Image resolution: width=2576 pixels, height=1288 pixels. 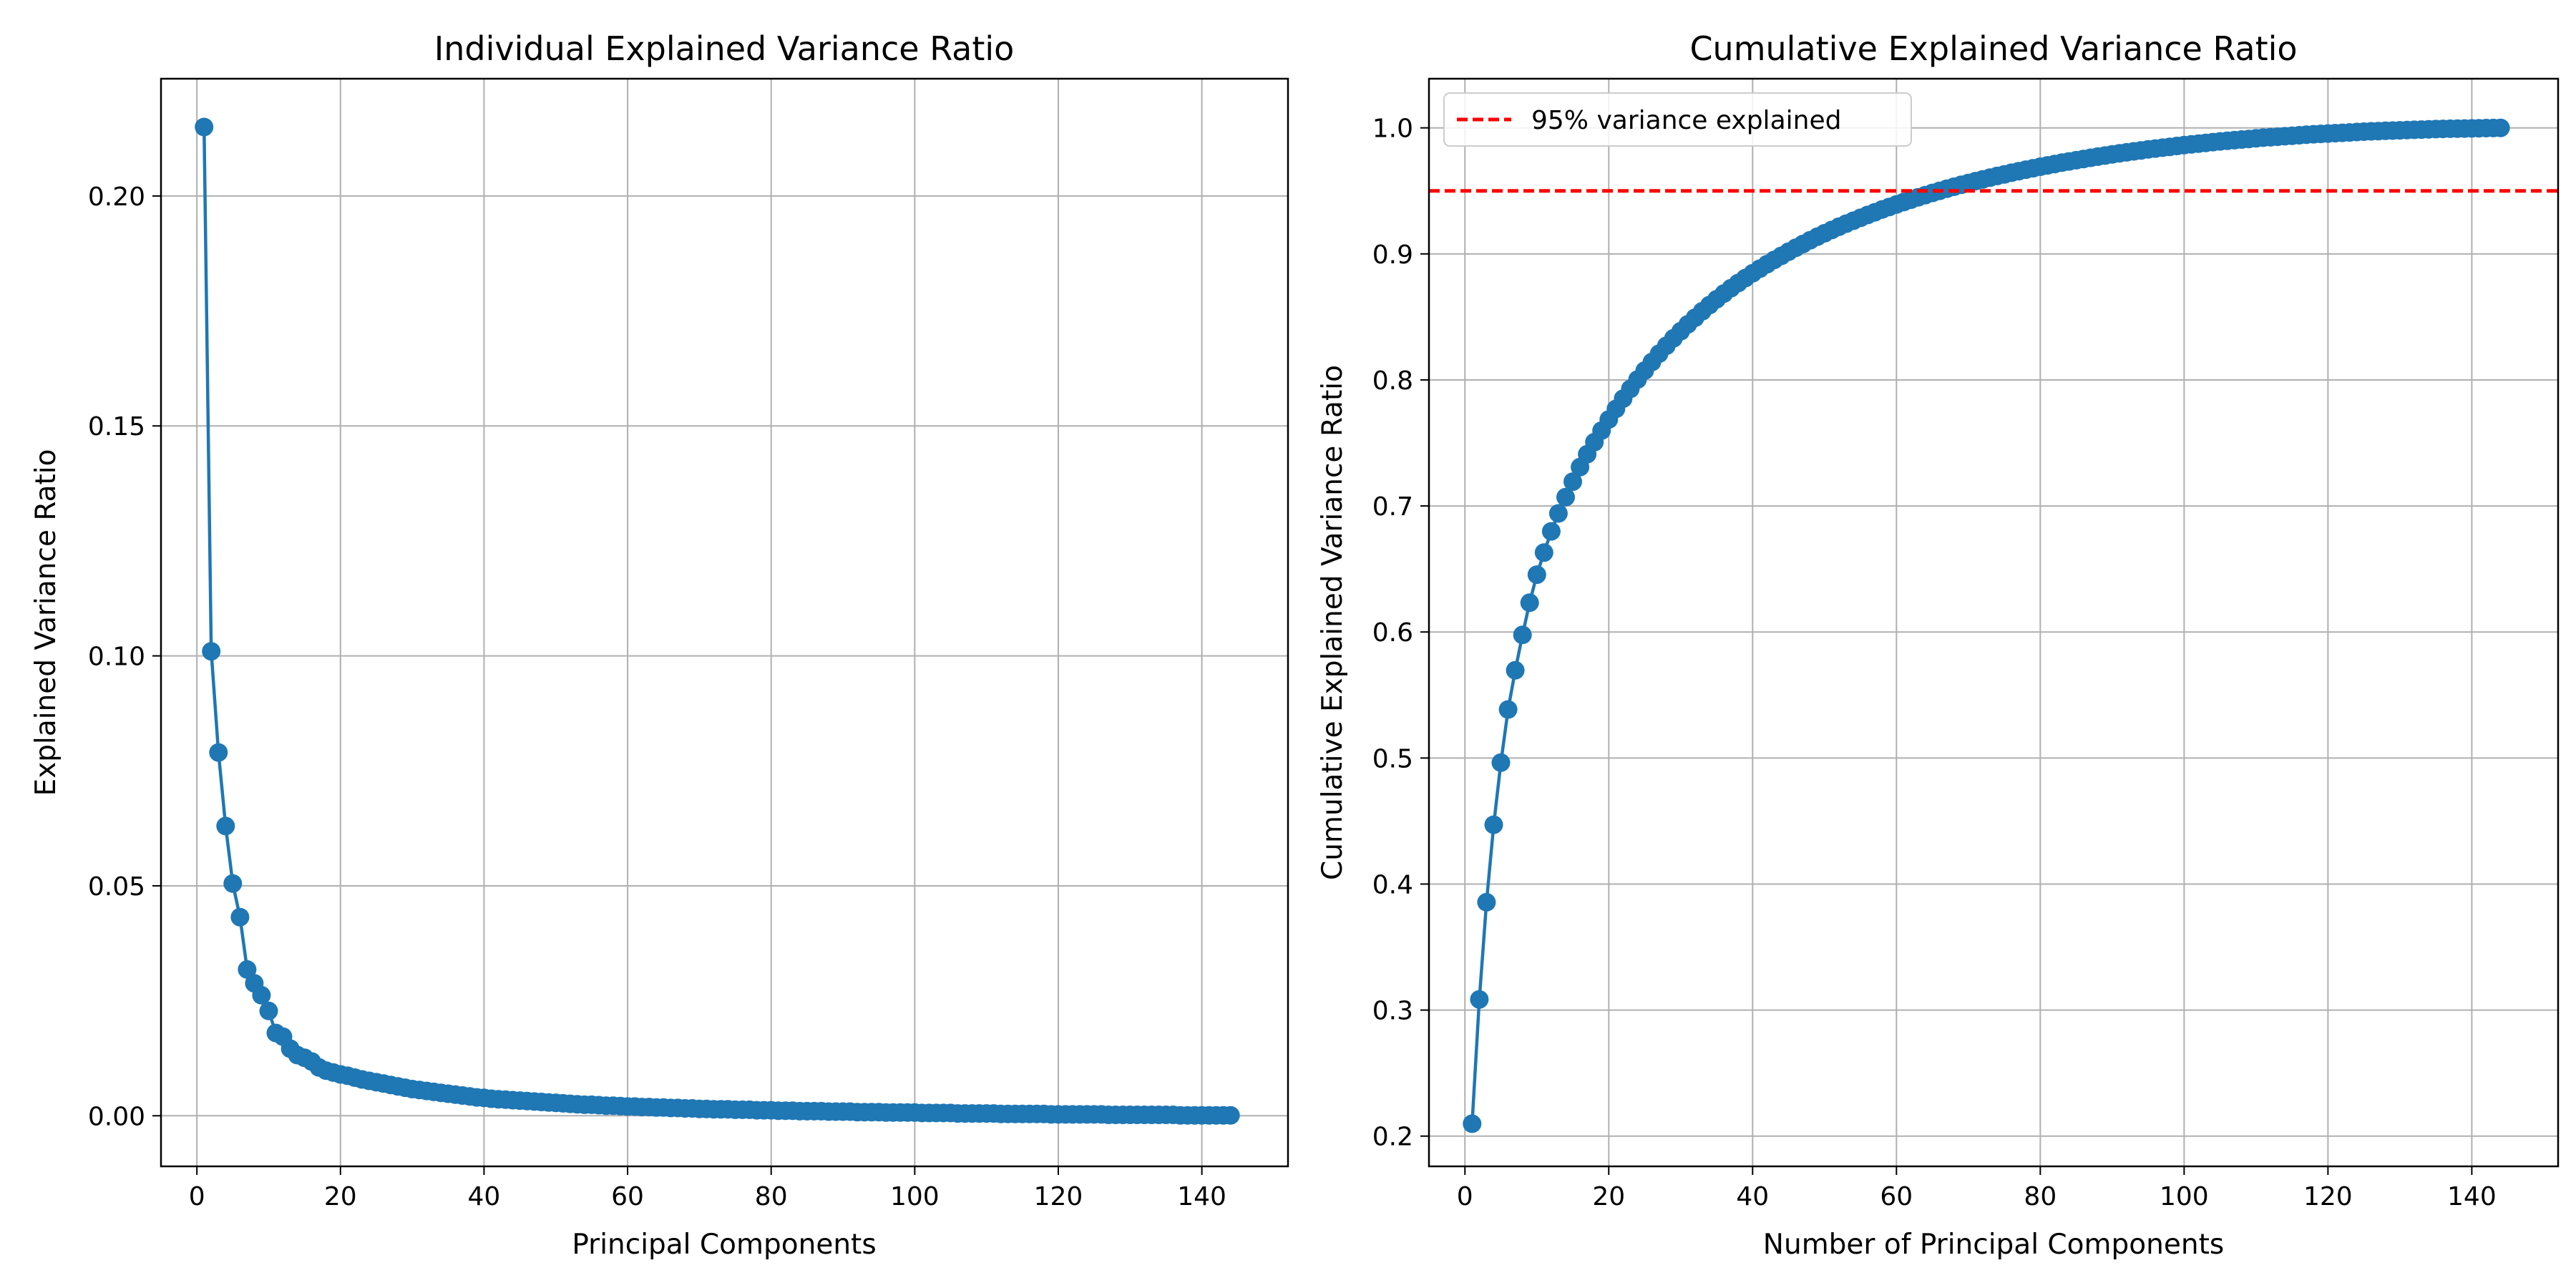 I want to click on y-axis-label: Cumulative Explained Variance Ratio, so click(x=1333, y=622).